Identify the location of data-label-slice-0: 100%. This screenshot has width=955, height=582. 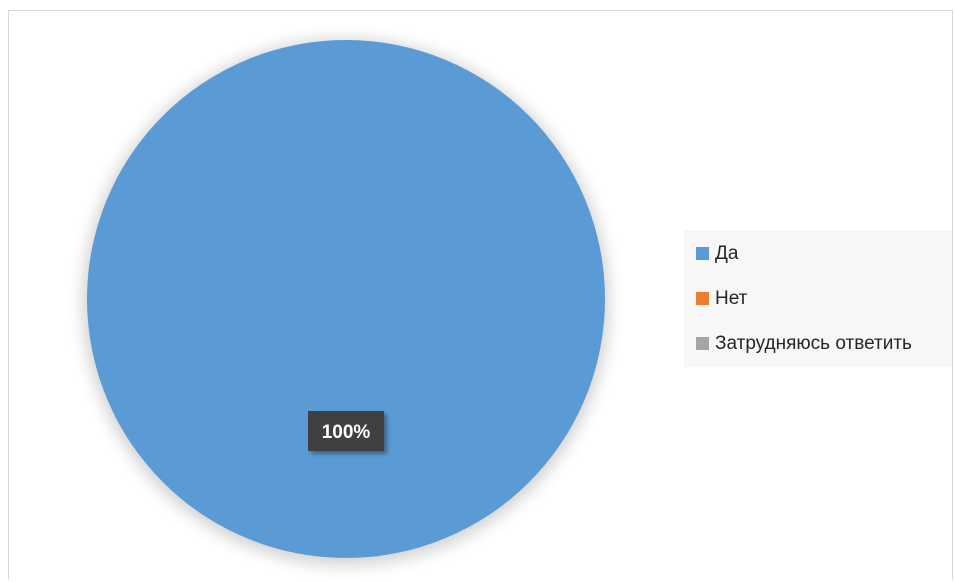
(347, 432).